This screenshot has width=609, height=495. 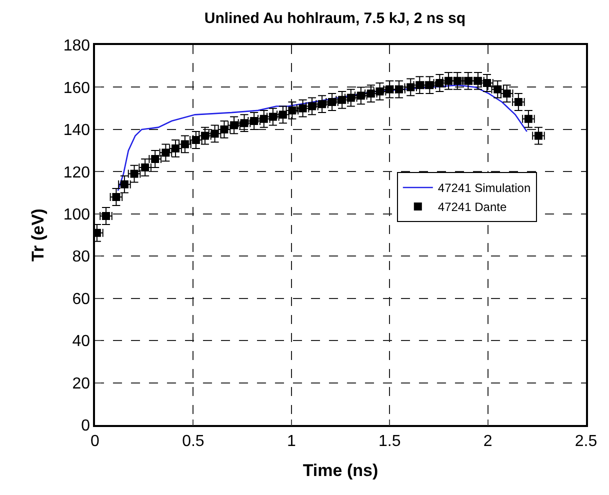 What do you see at coordinates (335, 18) in the screenshot?
I see `chart-title: Unlined Au hohlraum, 7.5 kJ, 2 ns sq` at bounding box center [335, 18].